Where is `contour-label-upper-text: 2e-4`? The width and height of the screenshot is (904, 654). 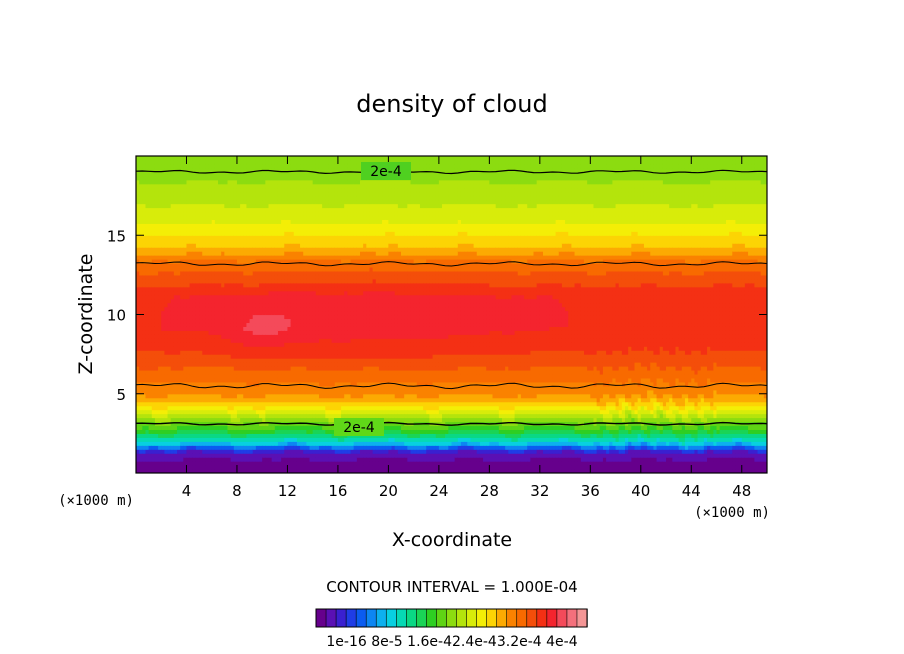
contour-label-upper-text: 2e-4 is located at coordinates (386, 172).